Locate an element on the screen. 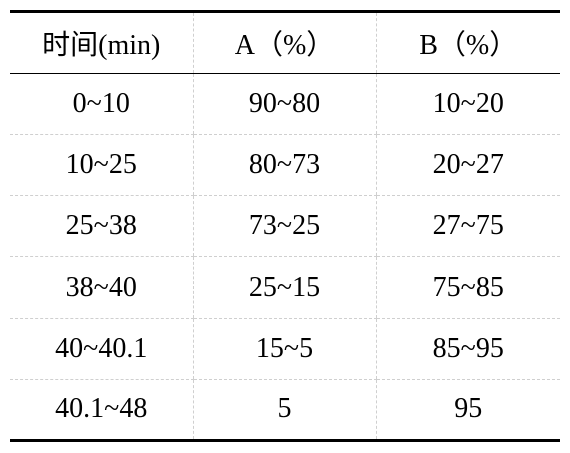  cell-b: 20~27 is located at coordinates (467, 165).